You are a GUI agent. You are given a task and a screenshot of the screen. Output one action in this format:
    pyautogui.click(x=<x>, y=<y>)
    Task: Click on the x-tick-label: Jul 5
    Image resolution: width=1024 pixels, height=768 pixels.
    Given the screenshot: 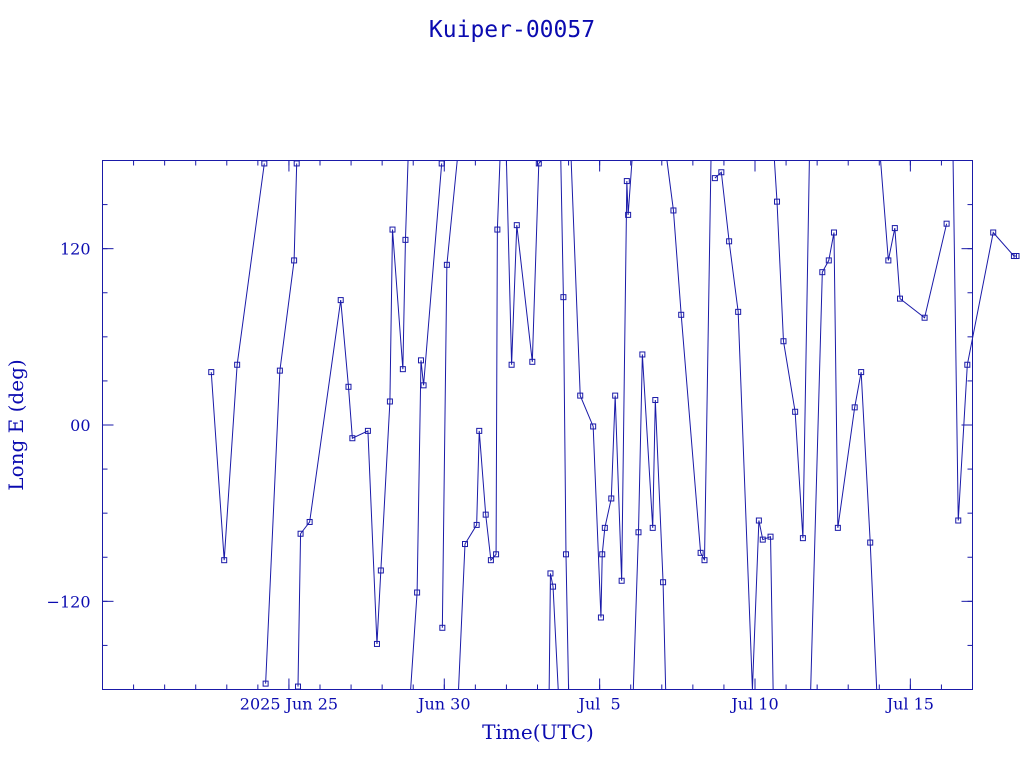 What is the action you would take?
    pyautogui.click(x=599, y=704)
    